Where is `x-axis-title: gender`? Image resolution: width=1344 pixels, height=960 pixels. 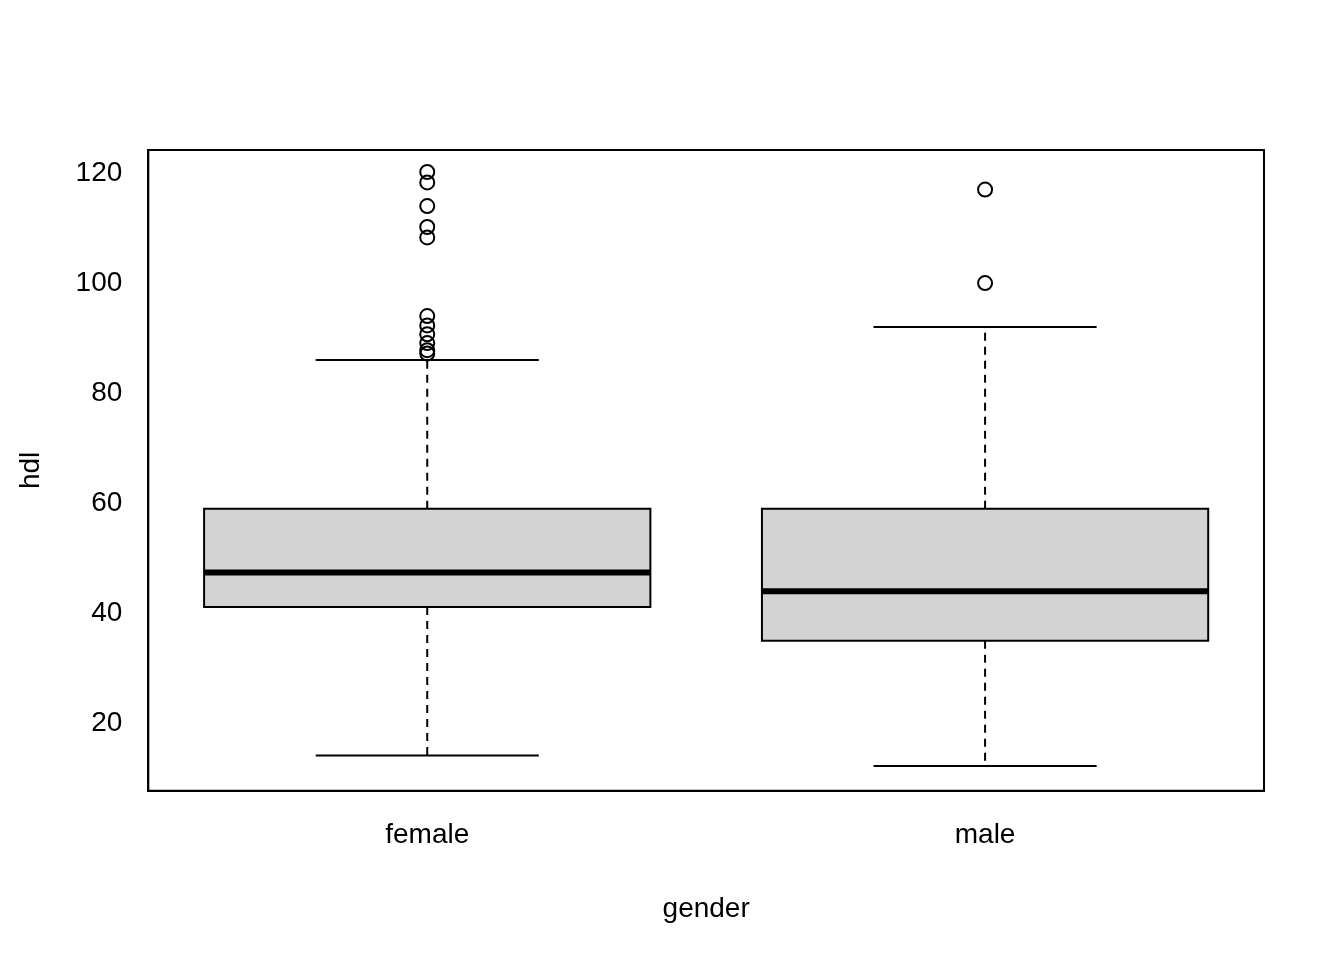
x-axis-title: gender is located at coordinates (706, 907).